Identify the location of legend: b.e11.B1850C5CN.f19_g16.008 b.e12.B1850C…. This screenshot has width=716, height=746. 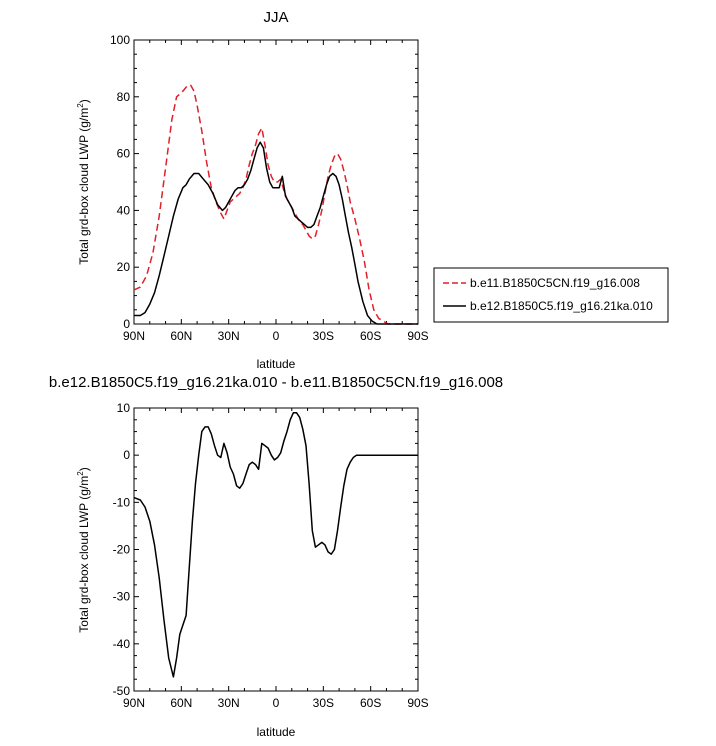
(551, 295).